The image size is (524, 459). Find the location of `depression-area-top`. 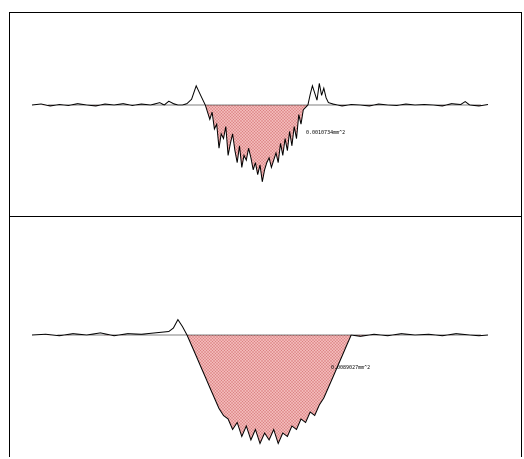

depression-area-top is located at coordinates (264, 143).